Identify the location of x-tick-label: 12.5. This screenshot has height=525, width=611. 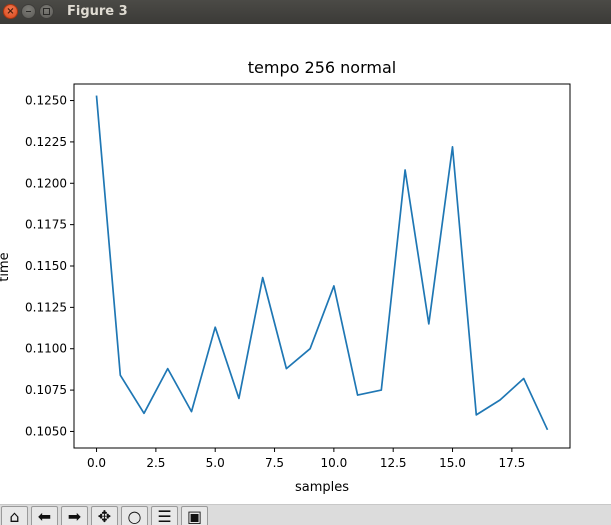
(393, 463).